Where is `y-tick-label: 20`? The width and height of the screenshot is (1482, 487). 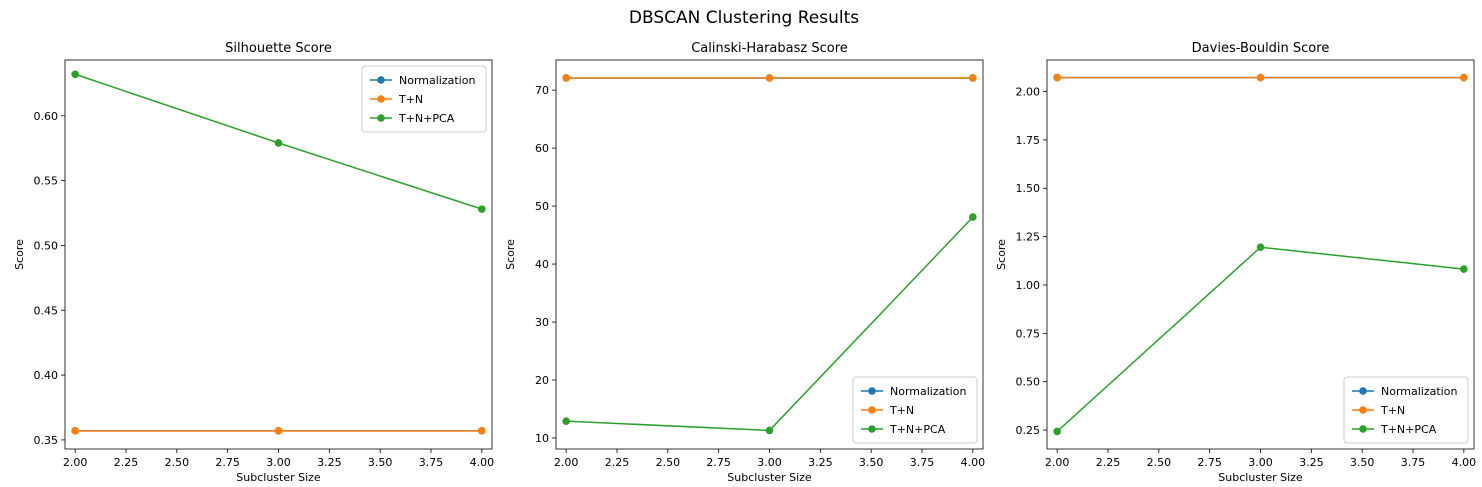 y-tick-label: 20 is located at coordinates (542, 380).